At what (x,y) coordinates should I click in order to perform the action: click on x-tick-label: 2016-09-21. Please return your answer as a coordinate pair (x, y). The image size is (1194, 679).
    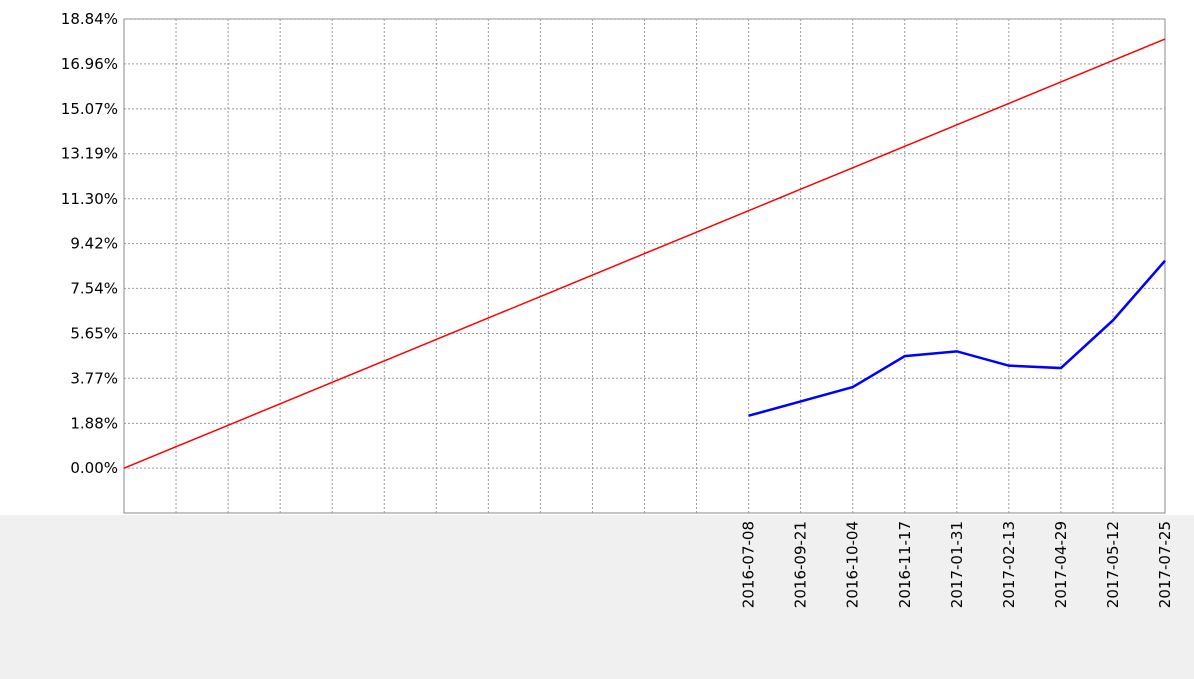
    Looking at the image, I should click on (801, 564).